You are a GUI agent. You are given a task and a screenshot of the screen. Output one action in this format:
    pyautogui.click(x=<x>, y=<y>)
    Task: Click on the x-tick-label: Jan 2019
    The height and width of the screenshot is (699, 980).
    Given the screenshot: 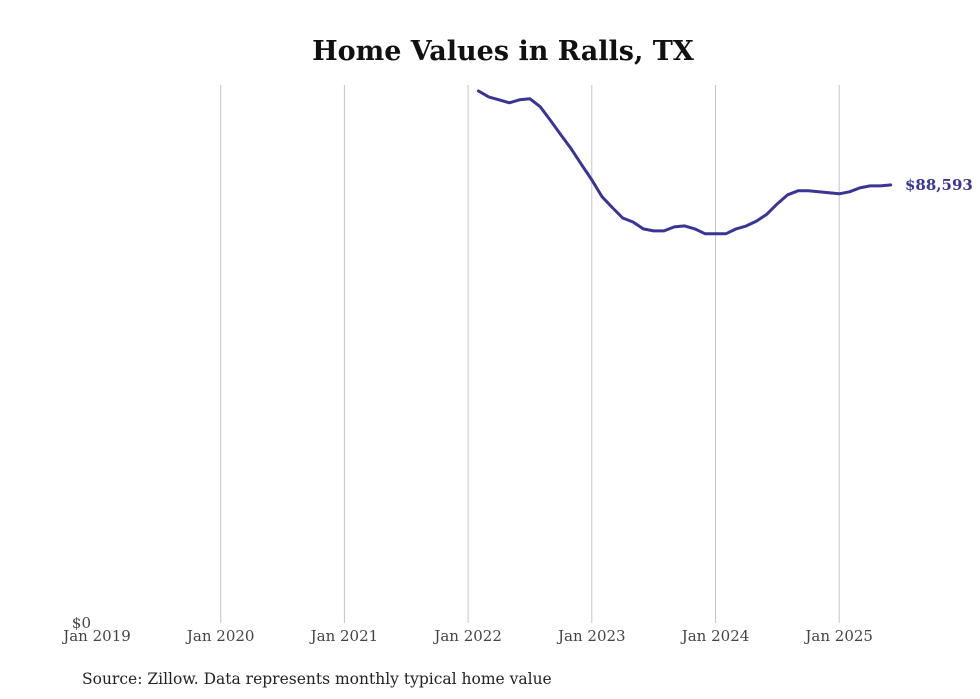 What is the action you would take?
    pyautogui.click(x=96, y=636)
    